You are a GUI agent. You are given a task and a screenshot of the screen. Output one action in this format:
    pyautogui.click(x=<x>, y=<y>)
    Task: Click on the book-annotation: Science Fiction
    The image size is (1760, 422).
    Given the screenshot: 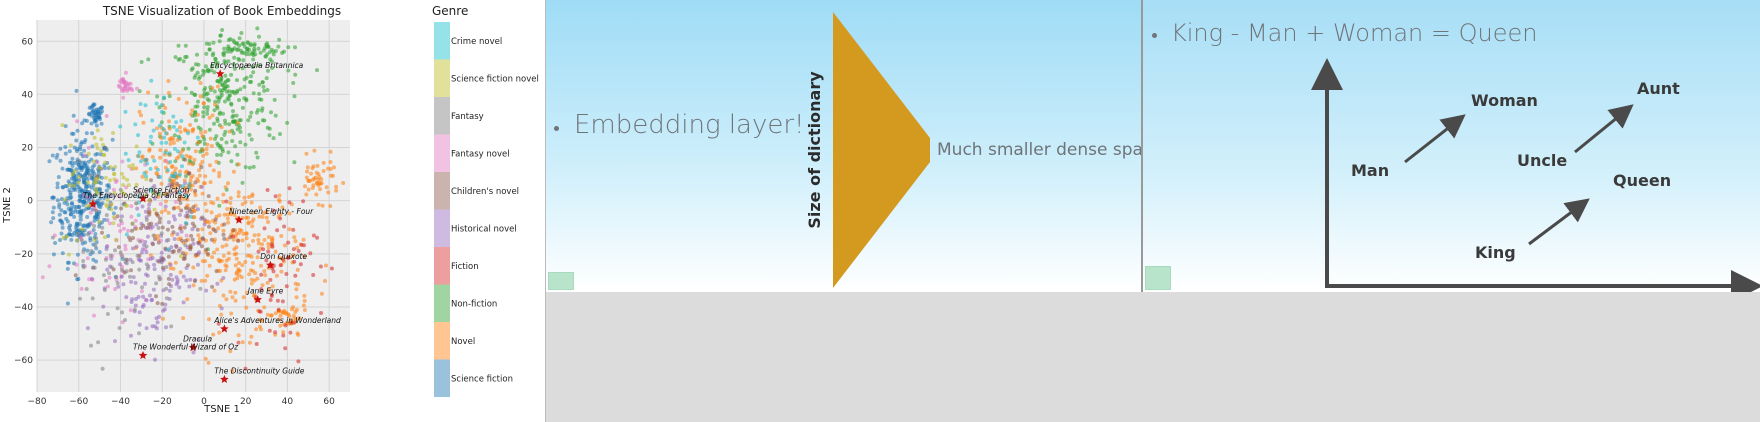 What is the action you would take?
    pyautogui.click(x=161, y=190)
    